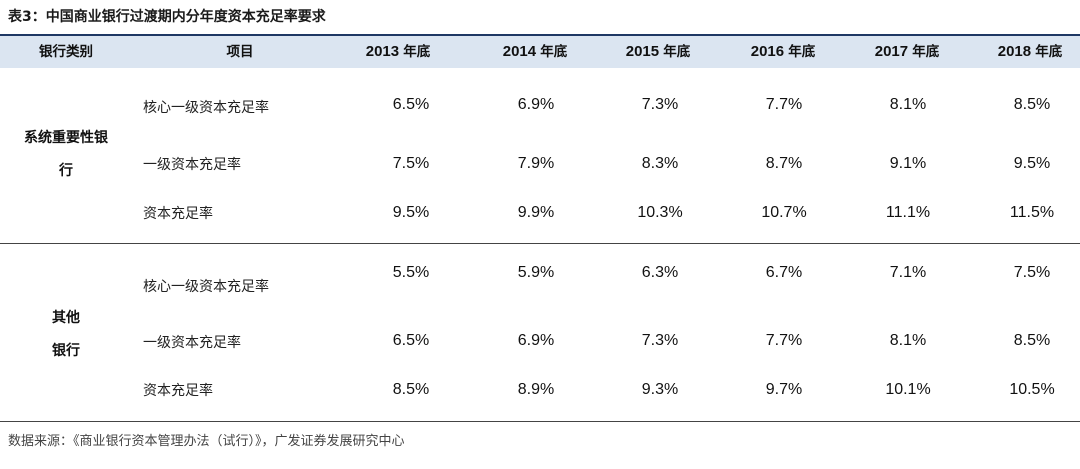  What do you see at coordinates (66, 351) in the screenshot?
I see `group-label-line: 银行` at bounding box center [66, 351].